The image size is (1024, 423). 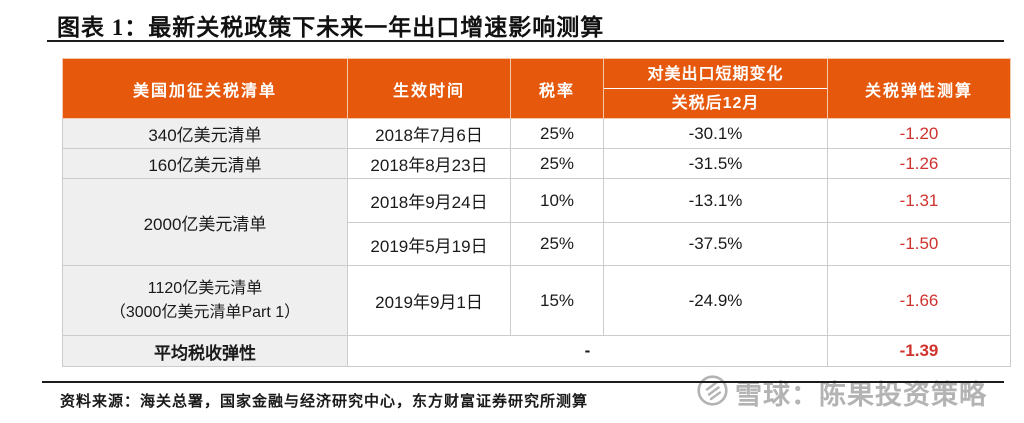 I want to click on cell-date: 2019年9月1日, so click(x=429, y=300).